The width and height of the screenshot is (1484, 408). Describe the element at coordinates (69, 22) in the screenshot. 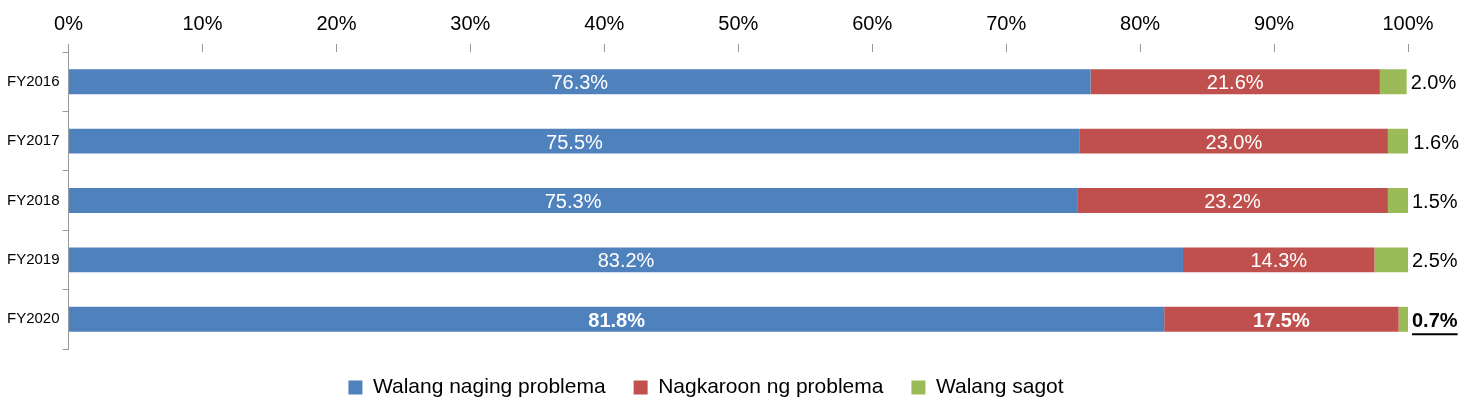

I see `x-tick-label: 0%` at that location.